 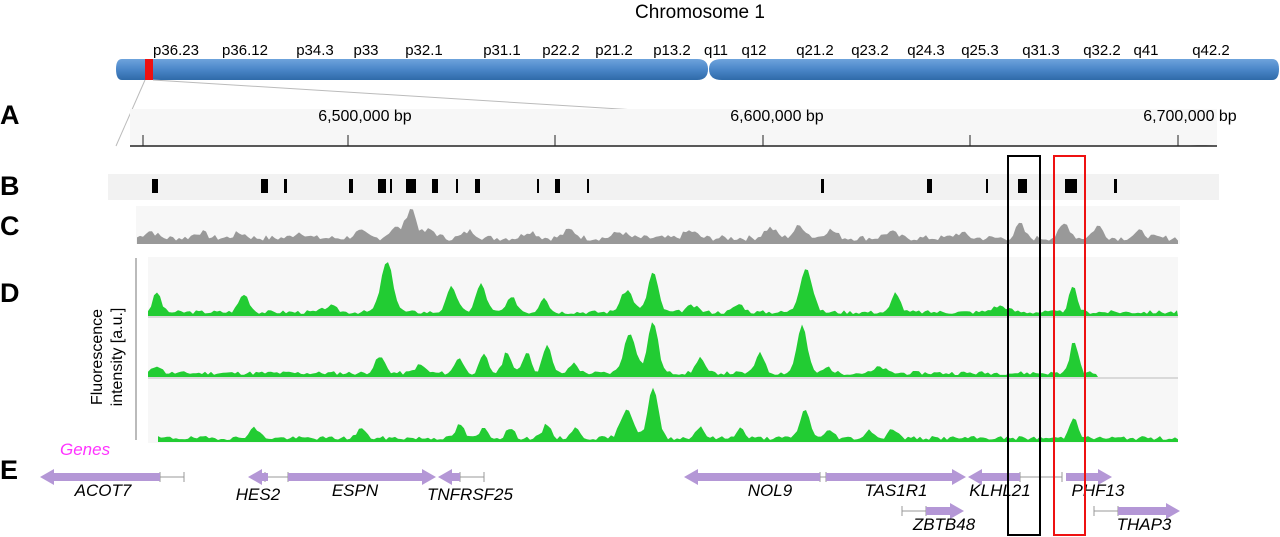 I want to click on panel-letter-b: B, so click(x=10, y=186).